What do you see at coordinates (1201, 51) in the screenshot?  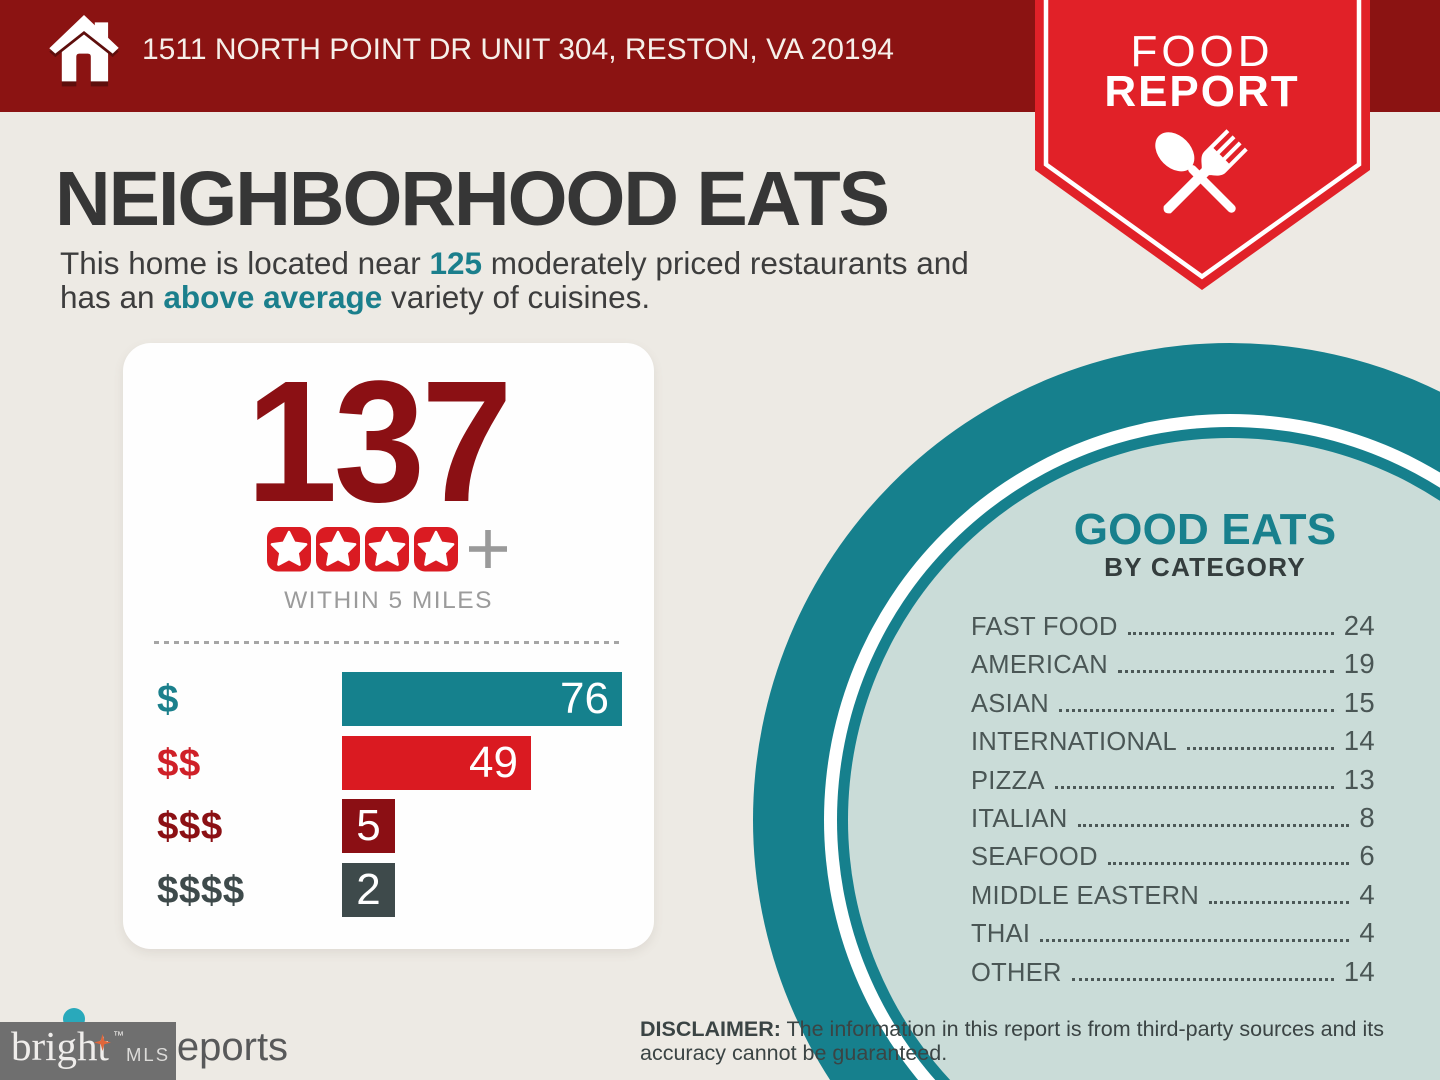 I see `svg-text: FOOD` at bounding box center [1201, 51].